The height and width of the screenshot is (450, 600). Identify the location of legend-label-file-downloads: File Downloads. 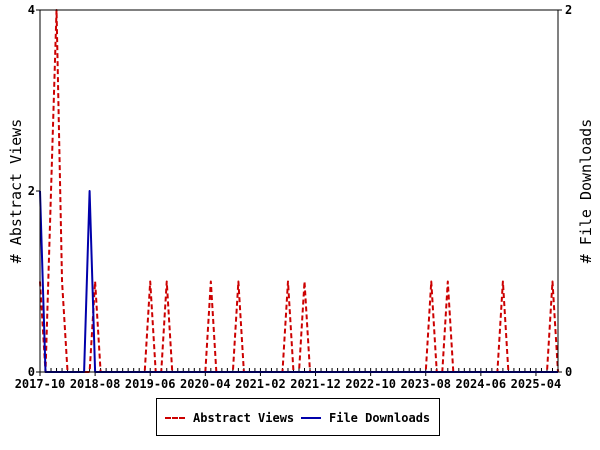
(380, 418).